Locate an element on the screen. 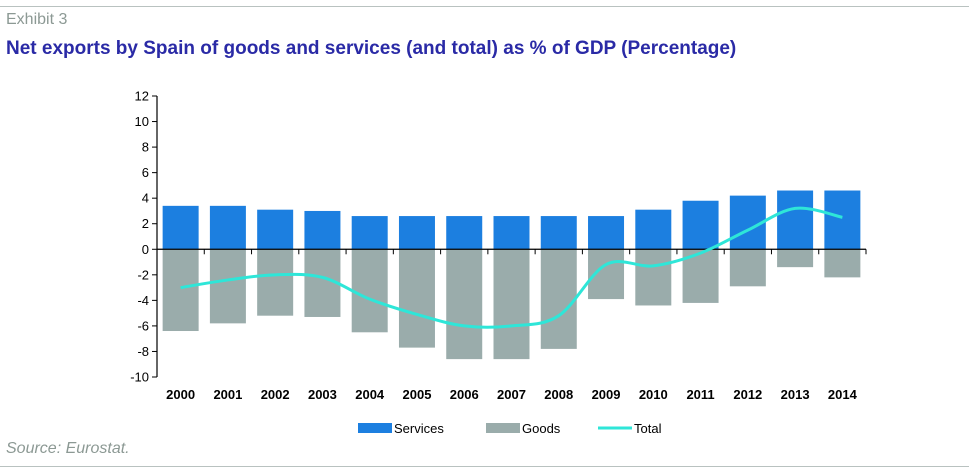  x-tick-label: 2014 is located at coordinates (843, 394).